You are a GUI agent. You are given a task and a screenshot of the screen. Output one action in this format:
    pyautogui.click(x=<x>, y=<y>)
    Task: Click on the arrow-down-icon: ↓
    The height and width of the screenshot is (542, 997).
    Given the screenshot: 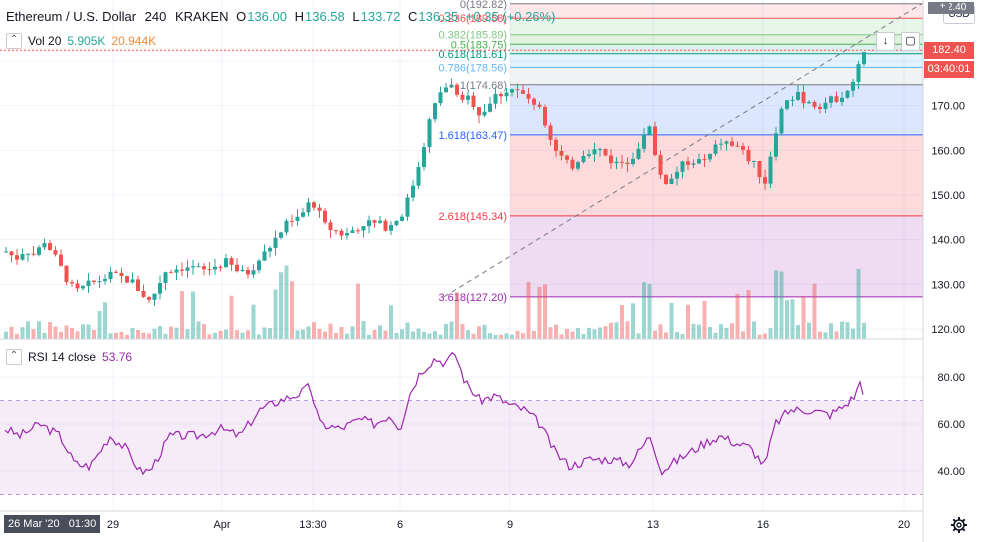 What is the action you would take?
    pyautogui.click(x=885, y=41)
    